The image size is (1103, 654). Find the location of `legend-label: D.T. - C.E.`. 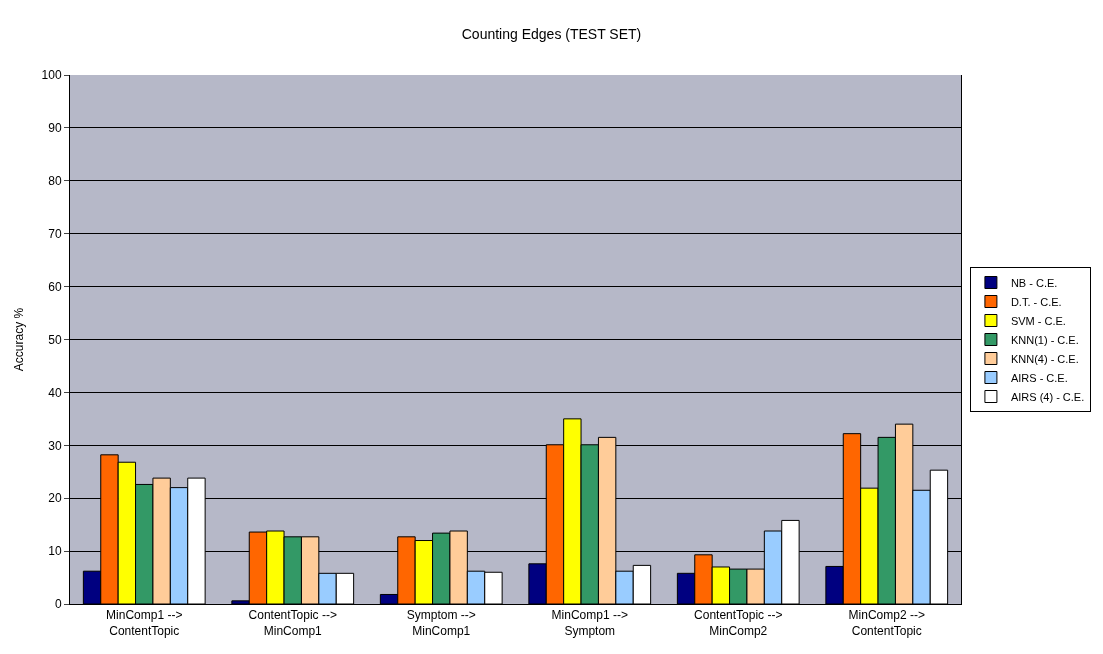

legend-label: D.T. - C.E. is located at coordinates (1036, 301).